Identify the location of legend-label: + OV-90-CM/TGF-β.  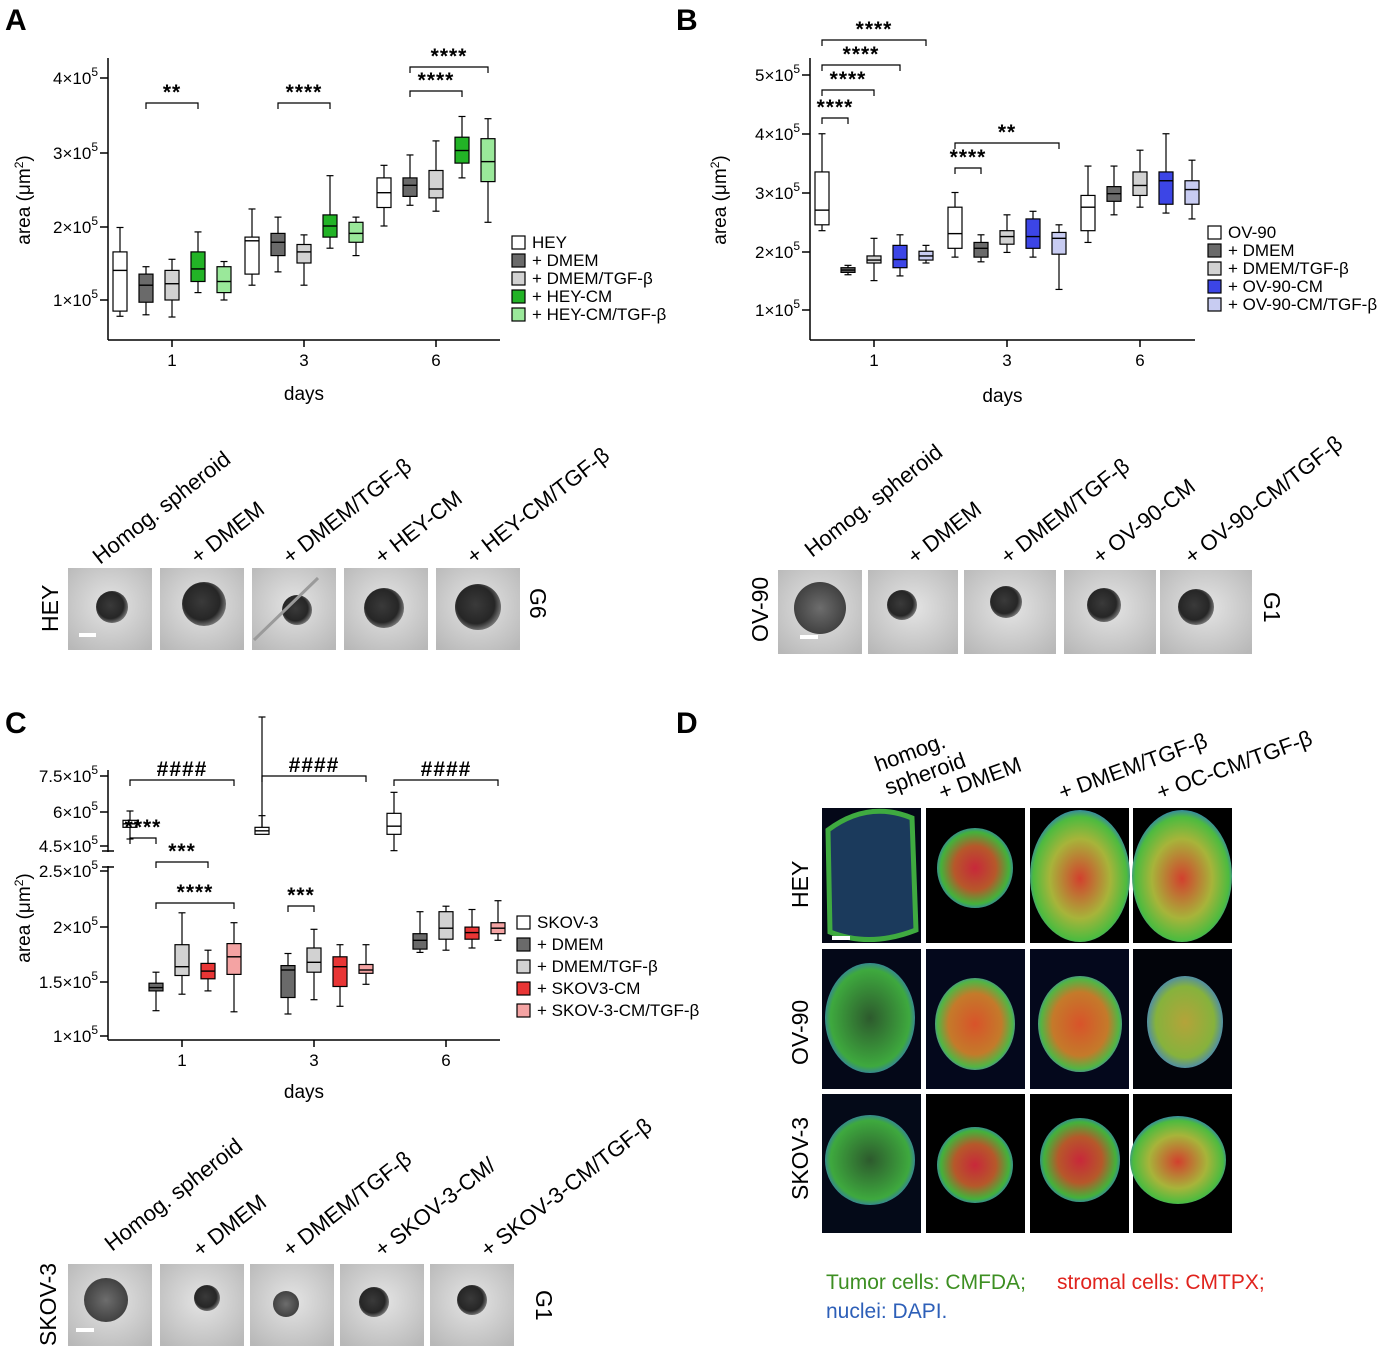
(1302, 304).